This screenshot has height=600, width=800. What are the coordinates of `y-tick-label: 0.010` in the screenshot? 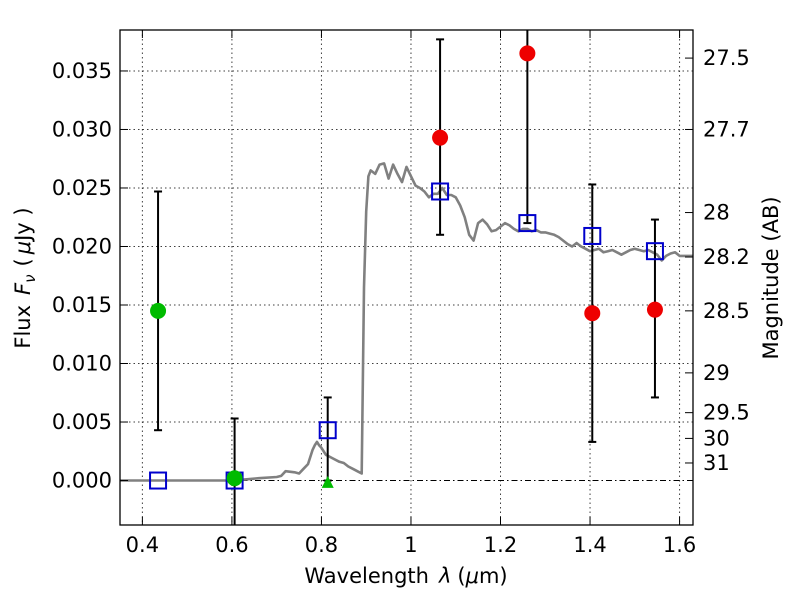 It's located at (82, 364).